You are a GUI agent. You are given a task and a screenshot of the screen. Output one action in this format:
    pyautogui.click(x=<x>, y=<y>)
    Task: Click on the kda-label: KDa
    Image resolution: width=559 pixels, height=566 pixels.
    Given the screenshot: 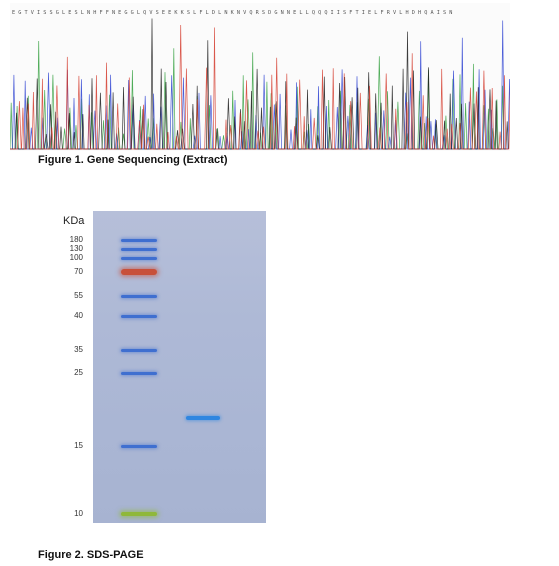 What is the action you would take?
    pyautogui.click(x=74, y=221)
    